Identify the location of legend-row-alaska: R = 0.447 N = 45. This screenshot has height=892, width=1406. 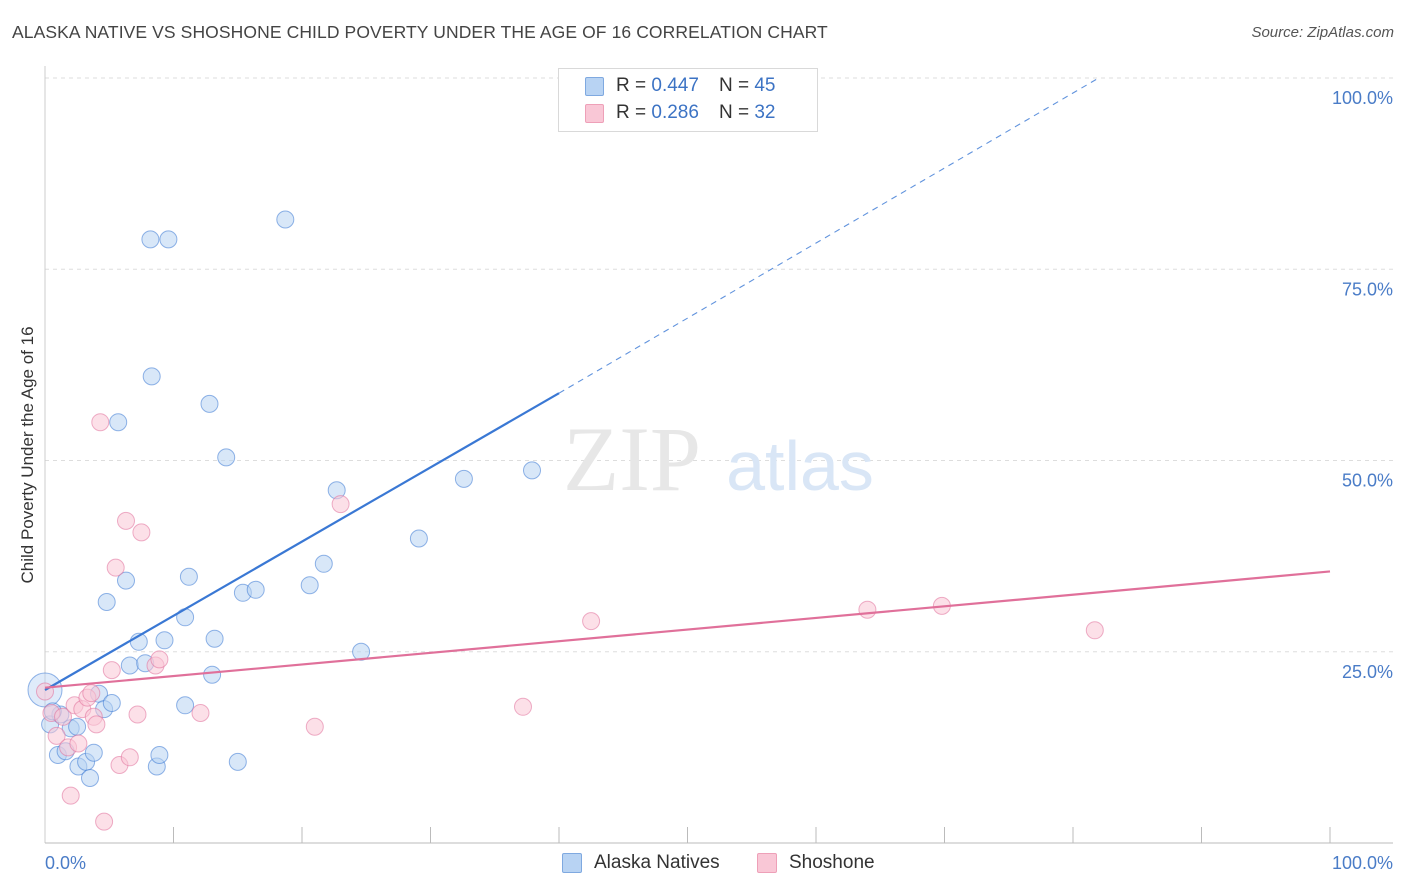
(680, 86).